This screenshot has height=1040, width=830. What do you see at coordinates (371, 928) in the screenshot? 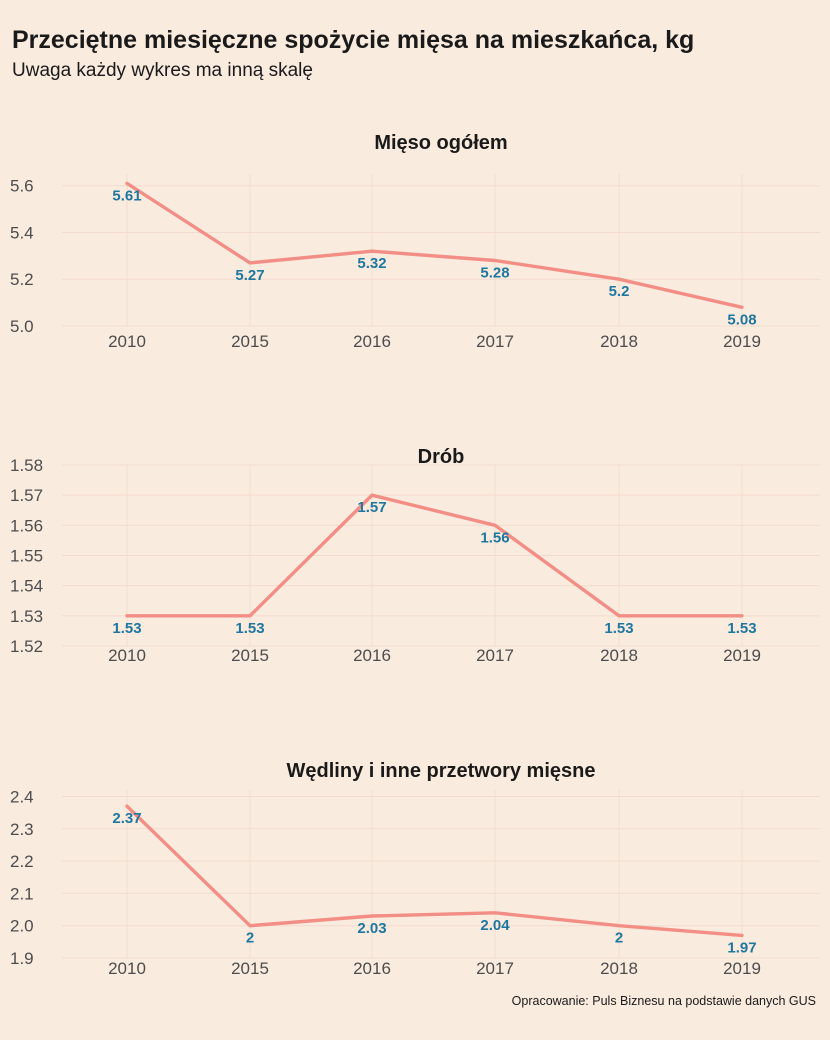
I see `data-label: 2.03` at bounding box center [371, 928].